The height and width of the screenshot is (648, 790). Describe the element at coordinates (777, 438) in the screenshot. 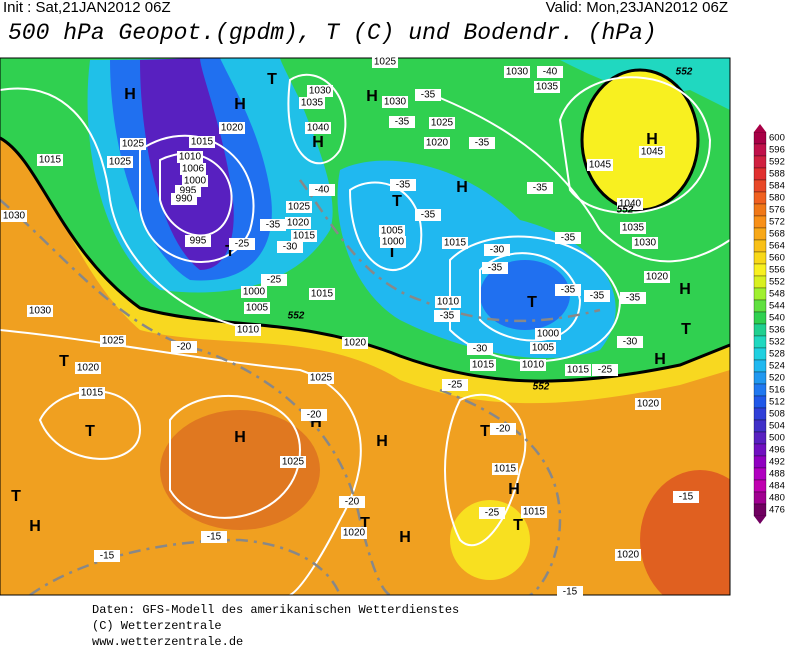

I see `colorbar-label: 500` at that location.